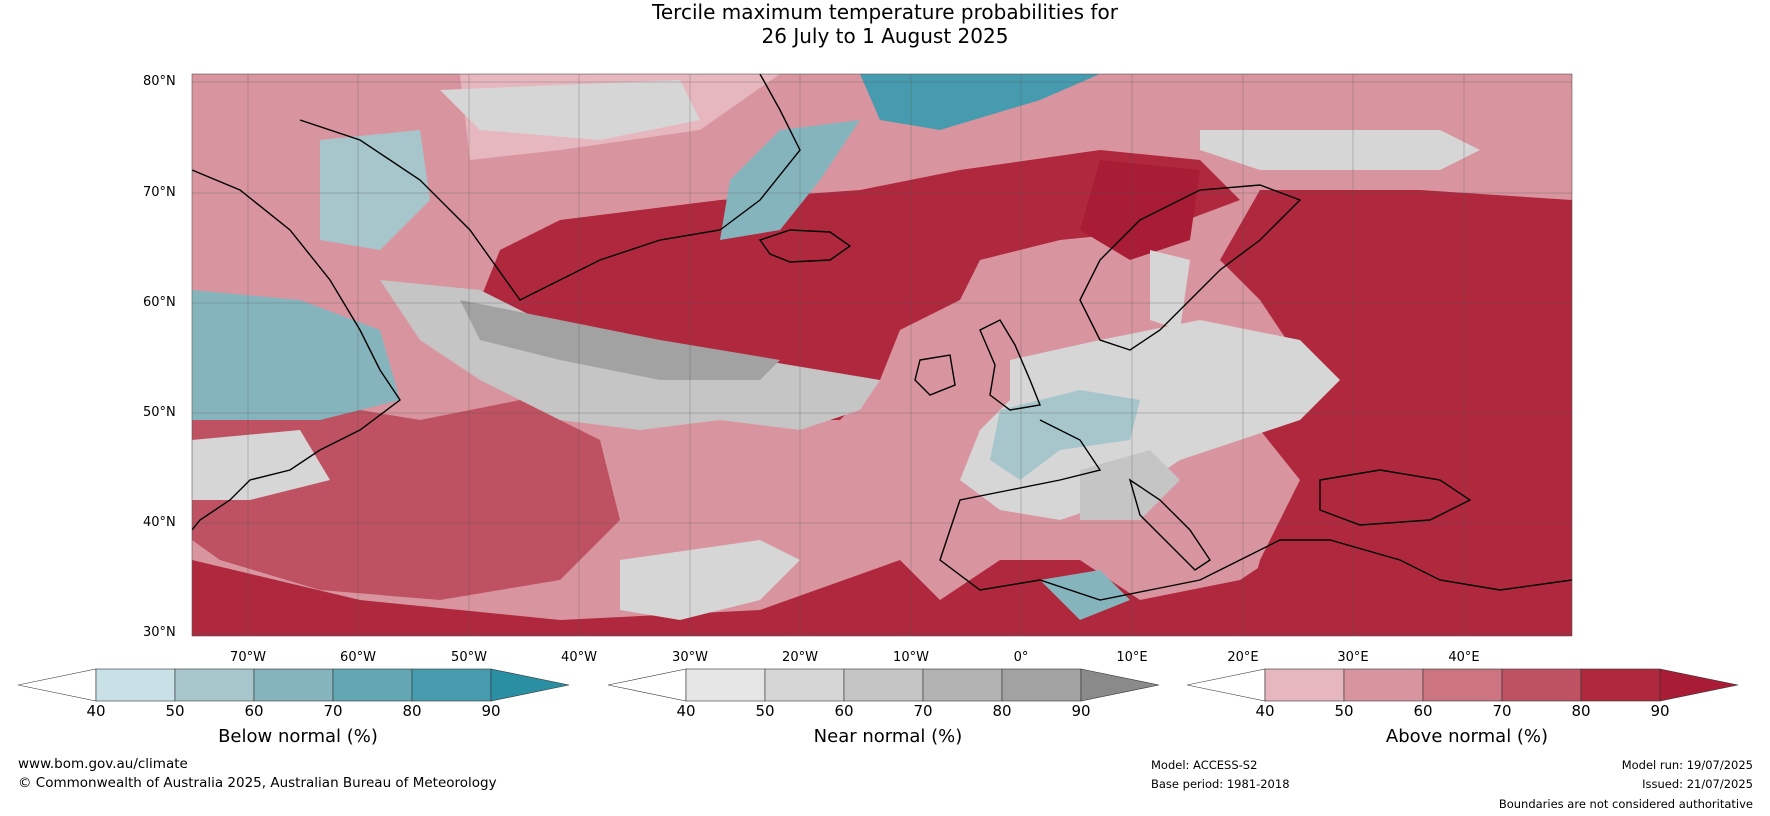 This screenshot has width=1770, height=816. What do you see at coordinates (103, 764) in the screenshot?
I see `footer-website: www.bom.gov.au/climate` at bounding box center [103, 764].